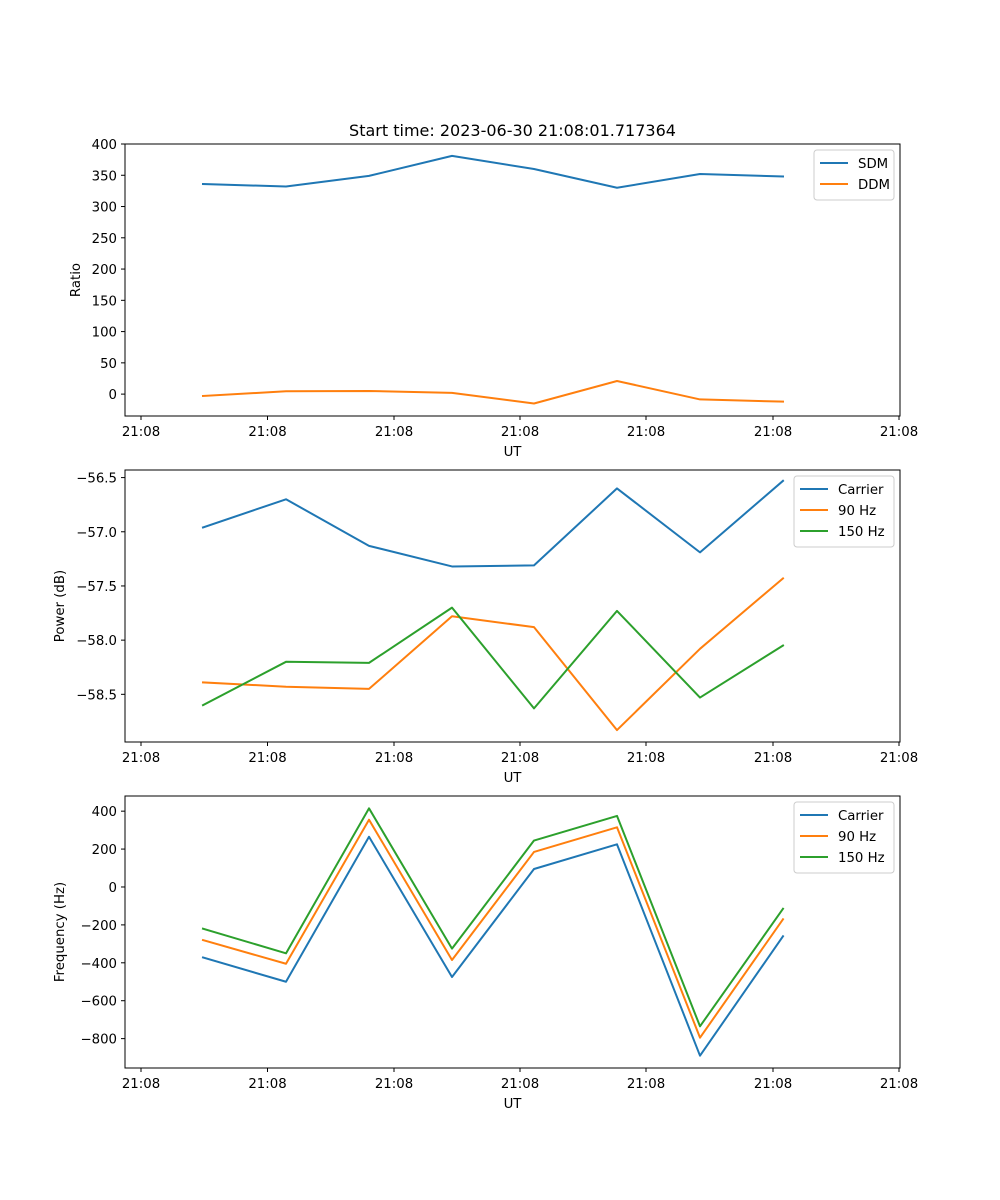  I want to click on legend-label: DDM, so click(874, 185).